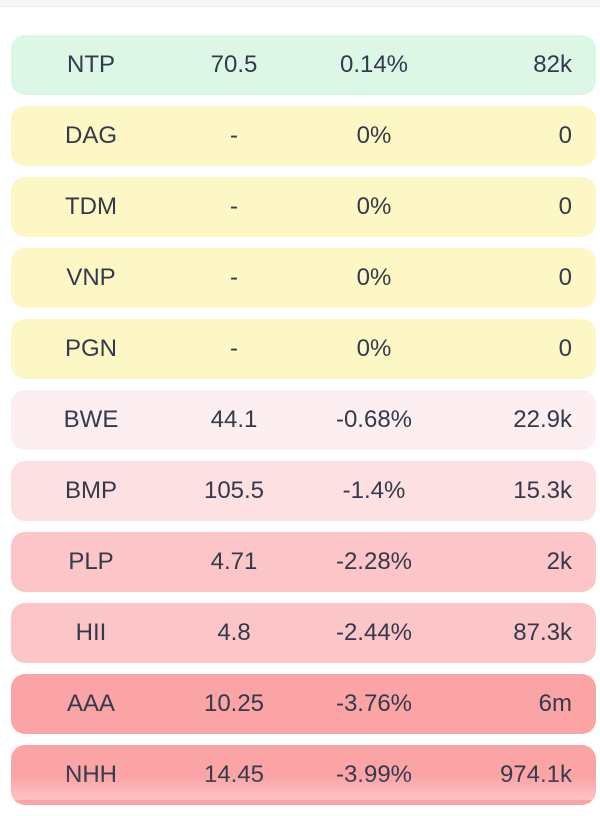 This screenshot has height=816, width=600. I want to click on stock-row: HII 4.8 -2.44% 87.3k, so click(303, 633).